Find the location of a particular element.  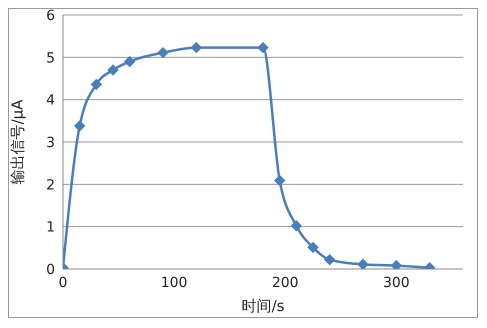

x-axis-title: 时间/s is located at coordinates (263, 306).